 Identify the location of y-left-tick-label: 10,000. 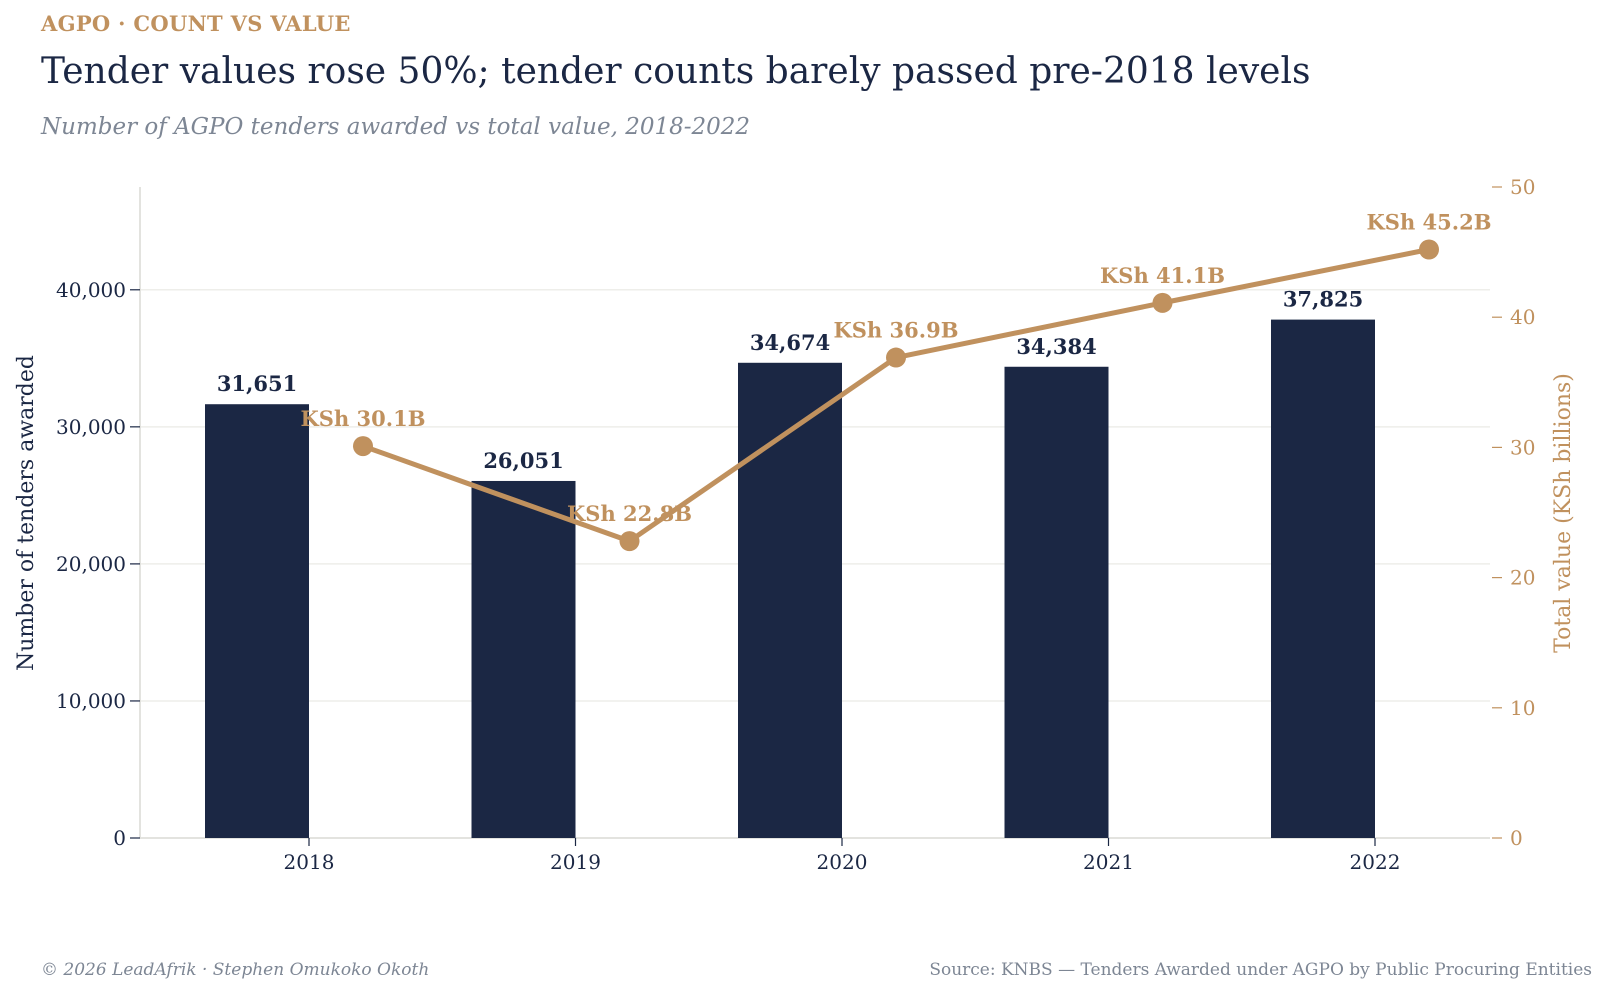
(91, 701).